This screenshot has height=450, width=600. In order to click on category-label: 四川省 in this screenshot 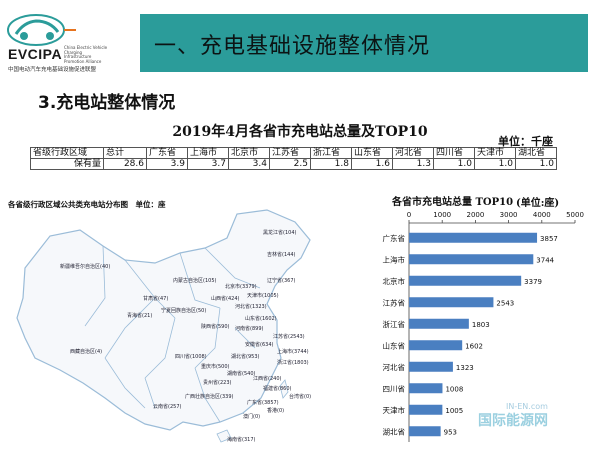, I will do `click(394, 388)`.